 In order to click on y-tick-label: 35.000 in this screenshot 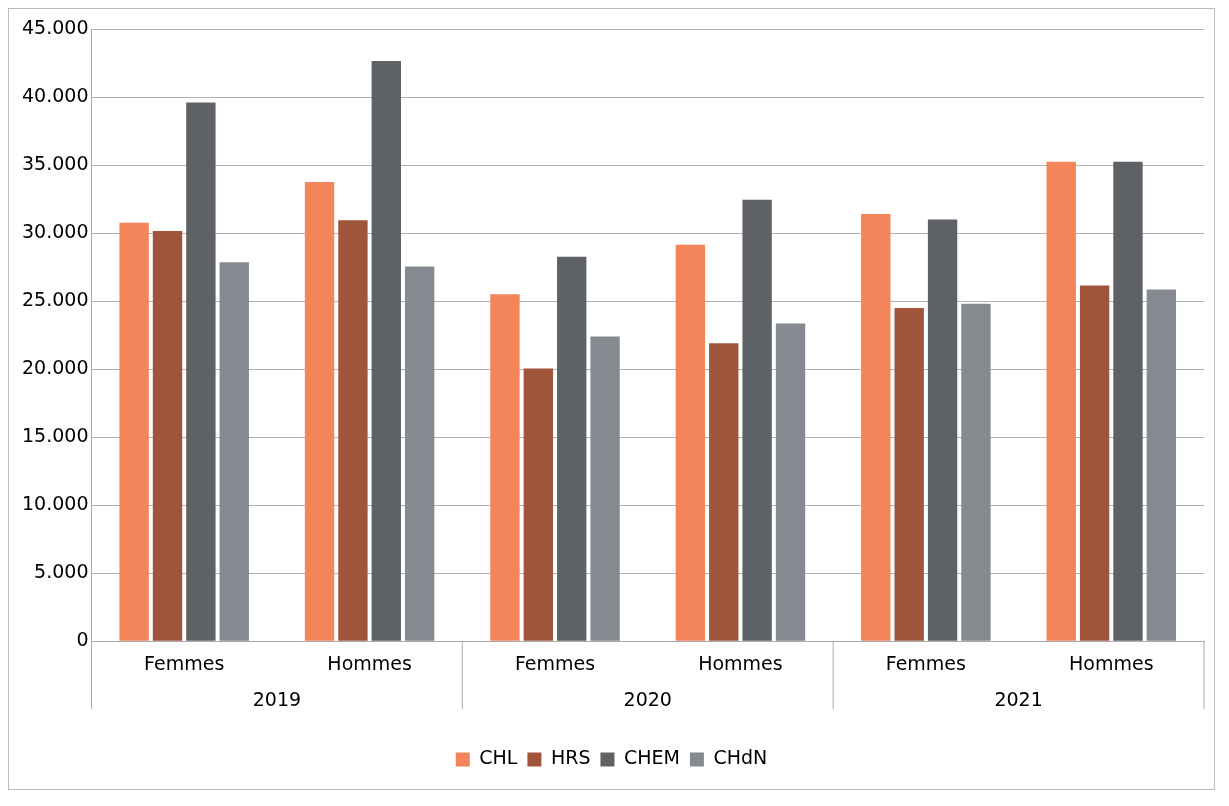, I will do `click(55, 162)`.